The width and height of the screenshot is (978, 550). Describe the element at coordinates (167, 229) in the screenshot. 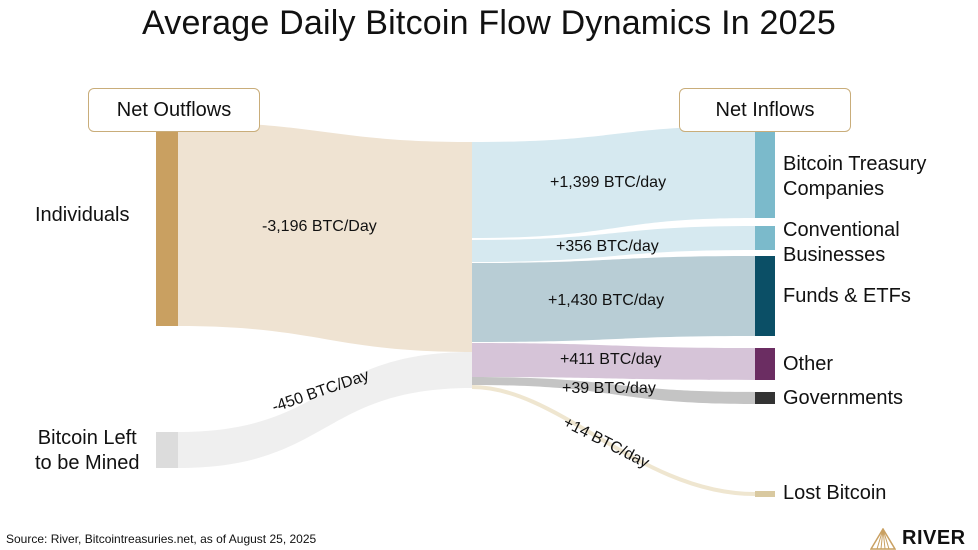

I see `node-individuals` at that location.